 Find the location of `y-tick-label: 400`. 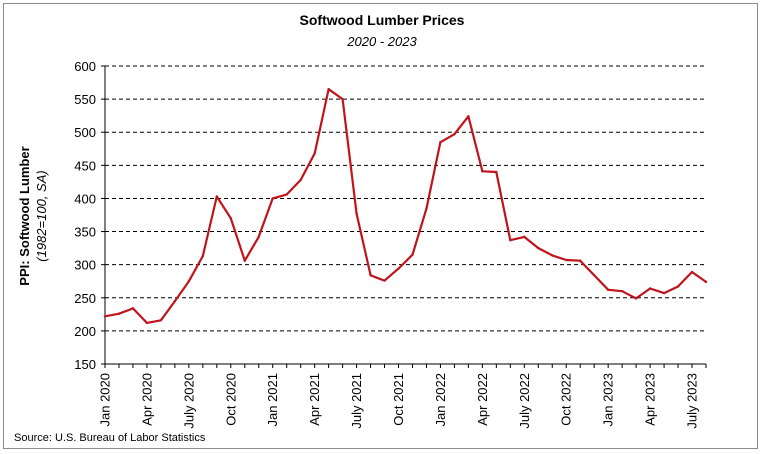

y-tick-label: 400 is located at coordinates (85, 198).